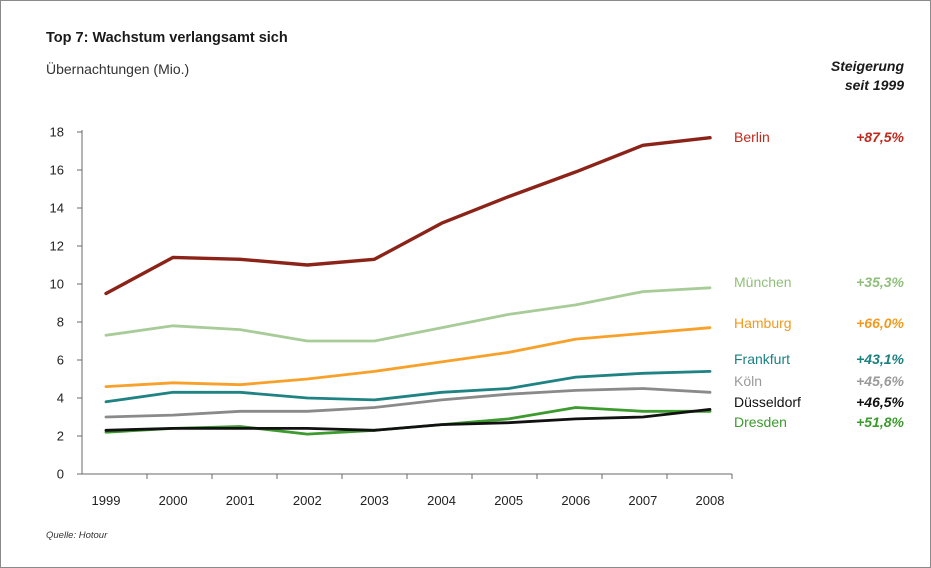 This screenshot has height=568, width=931. Describe the element at coordinates (57, 208) in the screenshot. I see `y-tick-label: 14` at that location.